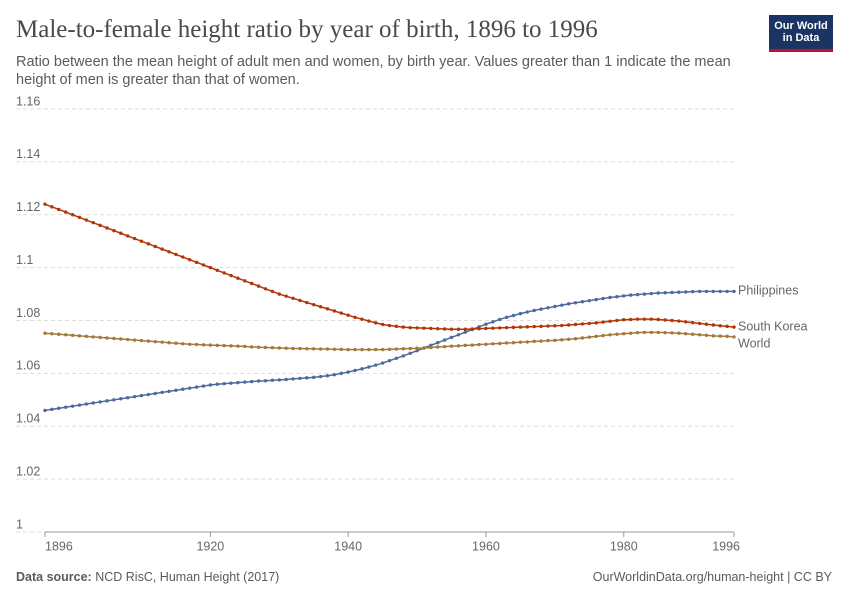 The height and width of the screenshot is (600, 850). I want to click on series-label: Philippines, so click(768, 291).